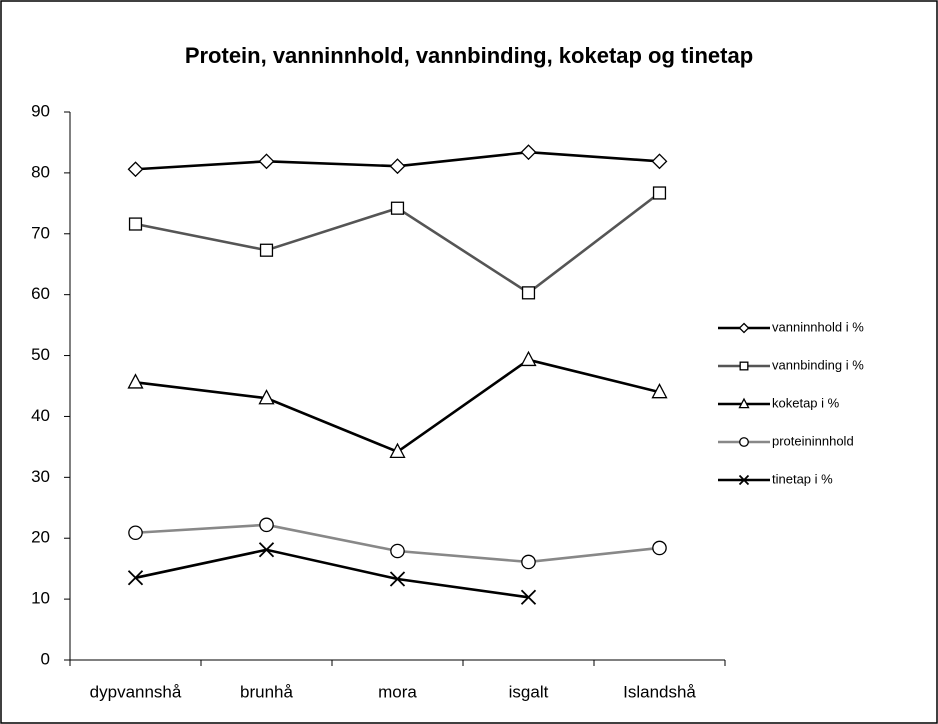 This screenshot has width=938, height=724. What do you see at coordinates (802, 478) in the screenshot?
I see `legend-label: tinetap i %` at bounding box center [802, 478].